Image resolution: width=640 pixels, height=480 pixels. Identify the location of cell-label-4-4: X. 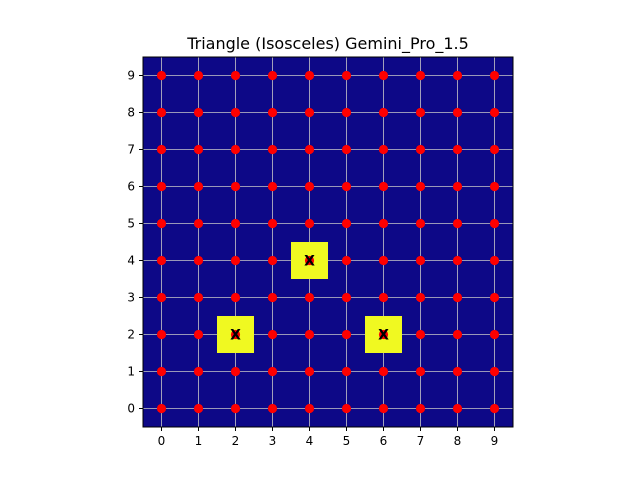
(309, 262).